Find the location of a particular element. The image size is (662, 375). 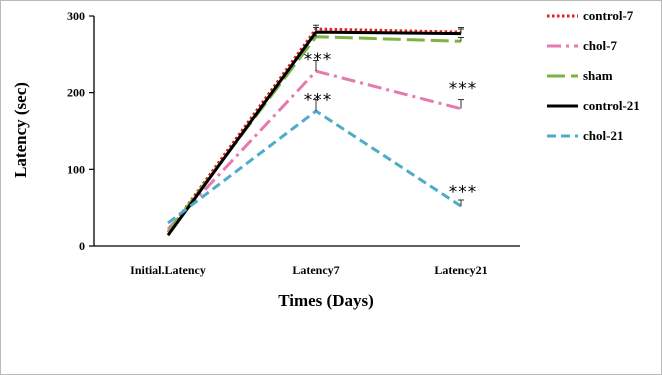

legend: control-7 chol-7 sham control-21 chol-21 is located at coordinates (593, 75).